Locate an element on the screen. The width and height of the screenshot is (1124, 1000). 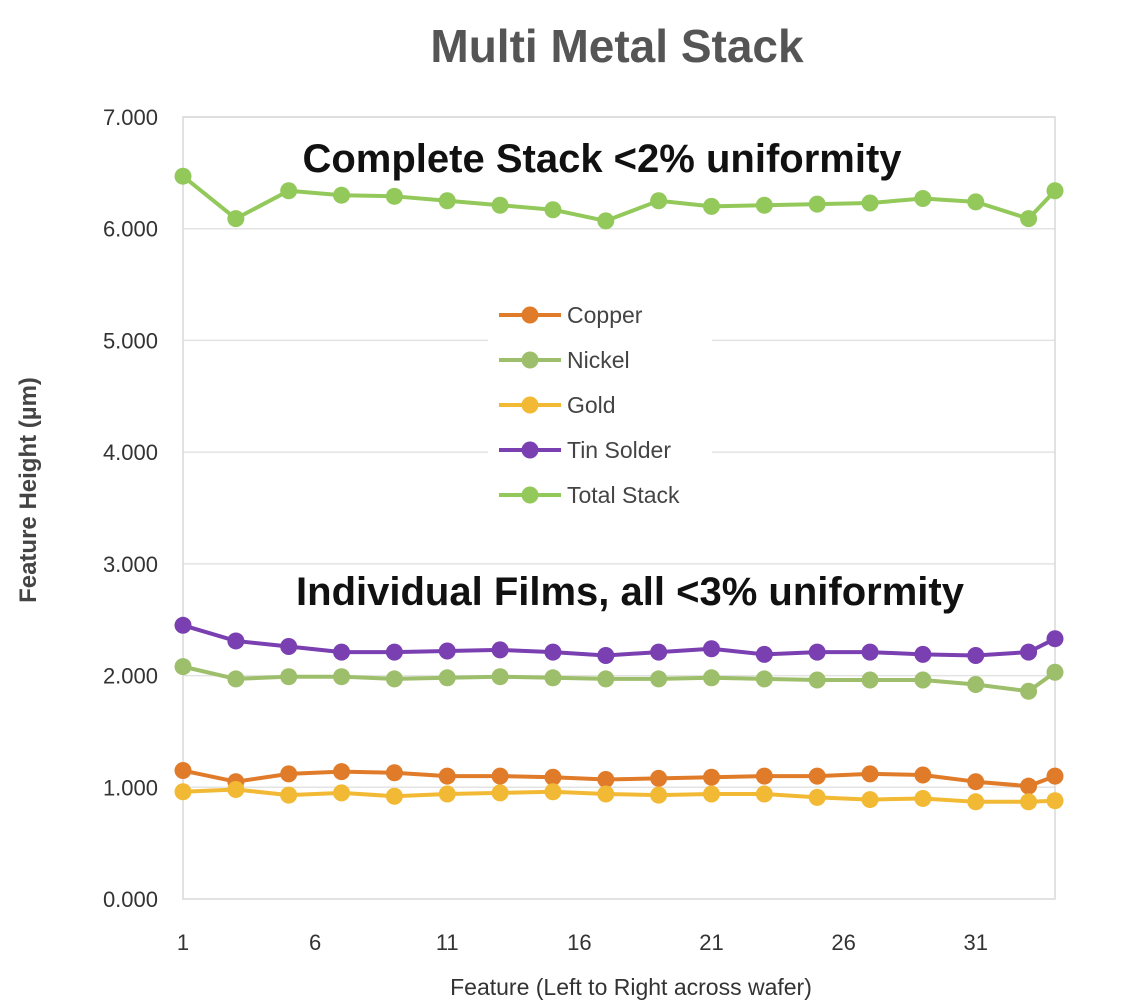
legend: Copper Nickel Gold Tin Solder Total Stack is located at coordinates (600, 404).